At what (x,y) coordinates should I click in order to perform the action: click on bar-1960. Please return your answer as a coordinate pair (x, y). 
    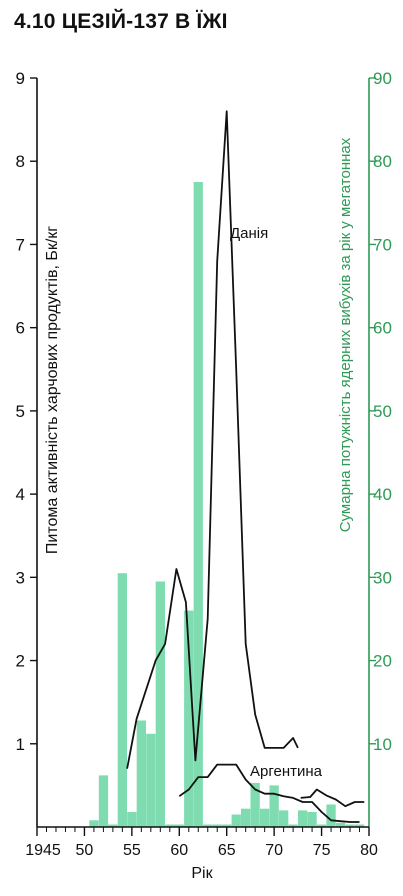
    Looking at the image, I should click on (179, 825).